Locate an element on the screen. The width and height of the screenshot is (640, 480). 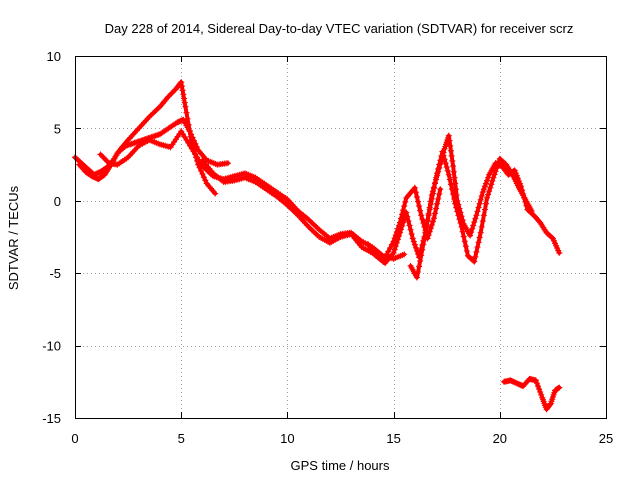
x-axis-tick-labels: 0 5 10 15 20 25 is located at coordinates (342, 438).